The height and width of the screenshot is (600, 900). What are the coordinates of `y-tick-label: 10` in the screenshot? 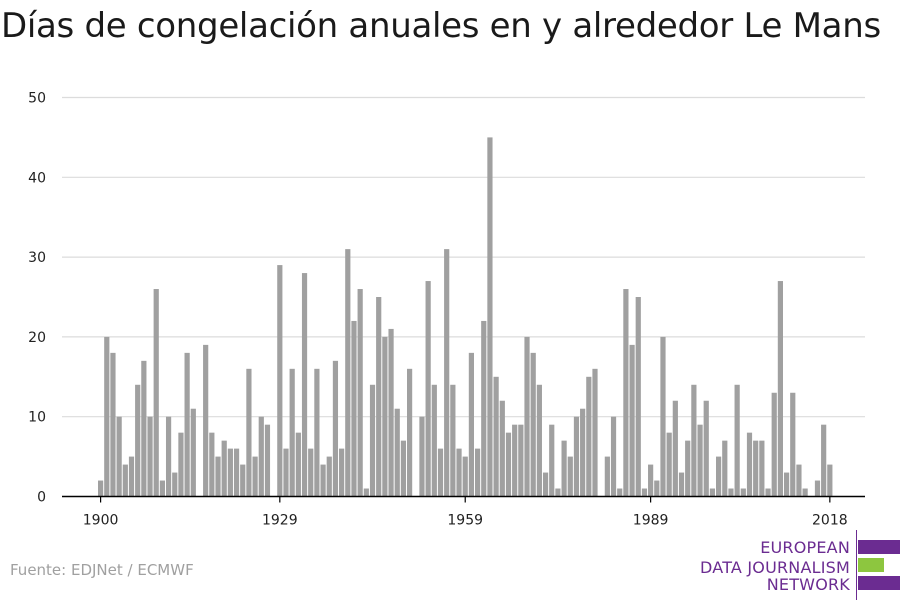 It's located at (37, 418).